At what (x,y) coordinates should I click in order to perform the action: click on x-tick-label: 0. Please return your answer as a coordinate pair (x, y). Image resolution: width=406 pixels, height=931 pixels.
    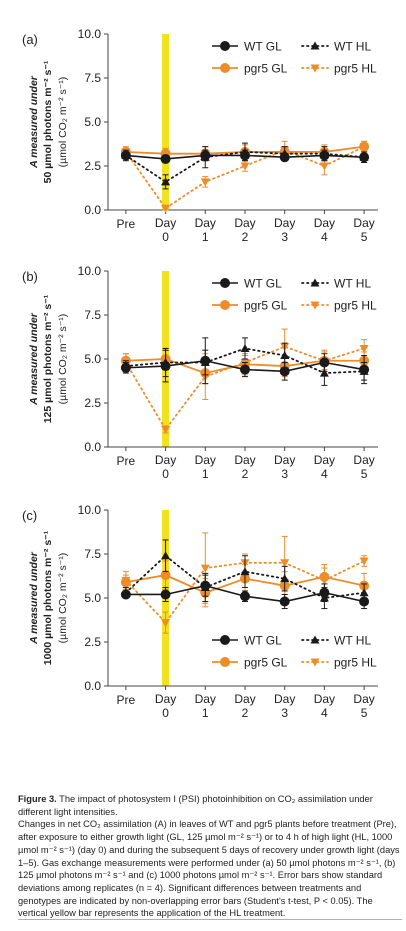
    Looking at the image, I should click on (165, 713).